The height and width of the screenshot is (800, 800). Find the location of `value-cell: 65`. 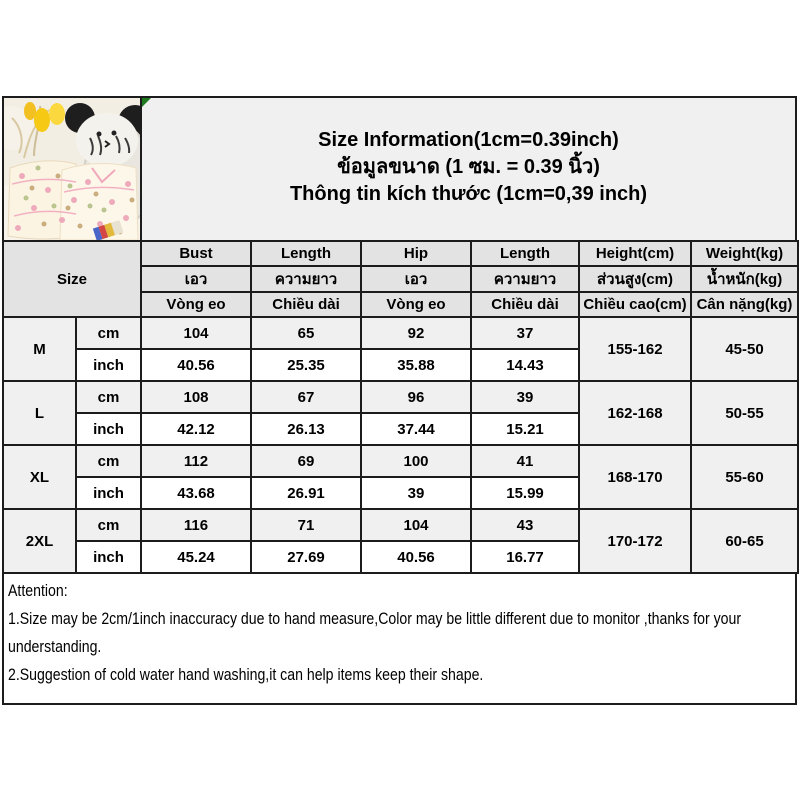

value-cell: 65 is located at coordinates (306, 333).